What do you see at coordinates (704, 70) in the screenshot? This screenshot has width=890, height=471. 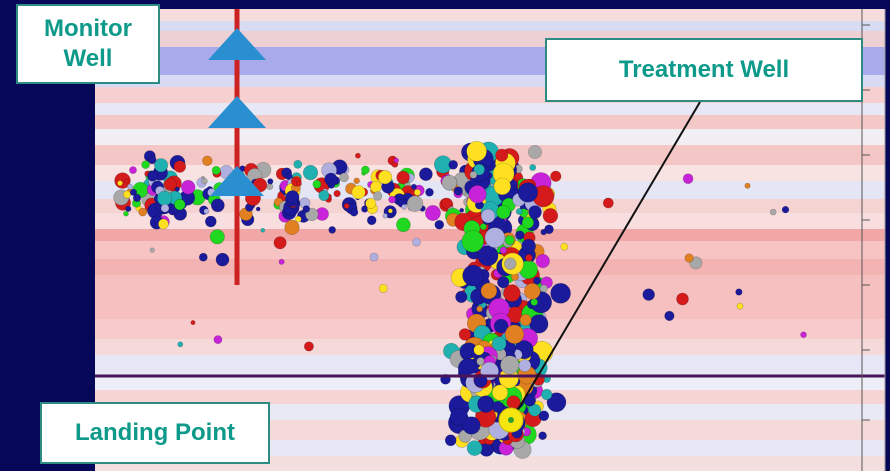 I see `treatment-well-callout: Treatment Well` at bounding box center [704, 70].